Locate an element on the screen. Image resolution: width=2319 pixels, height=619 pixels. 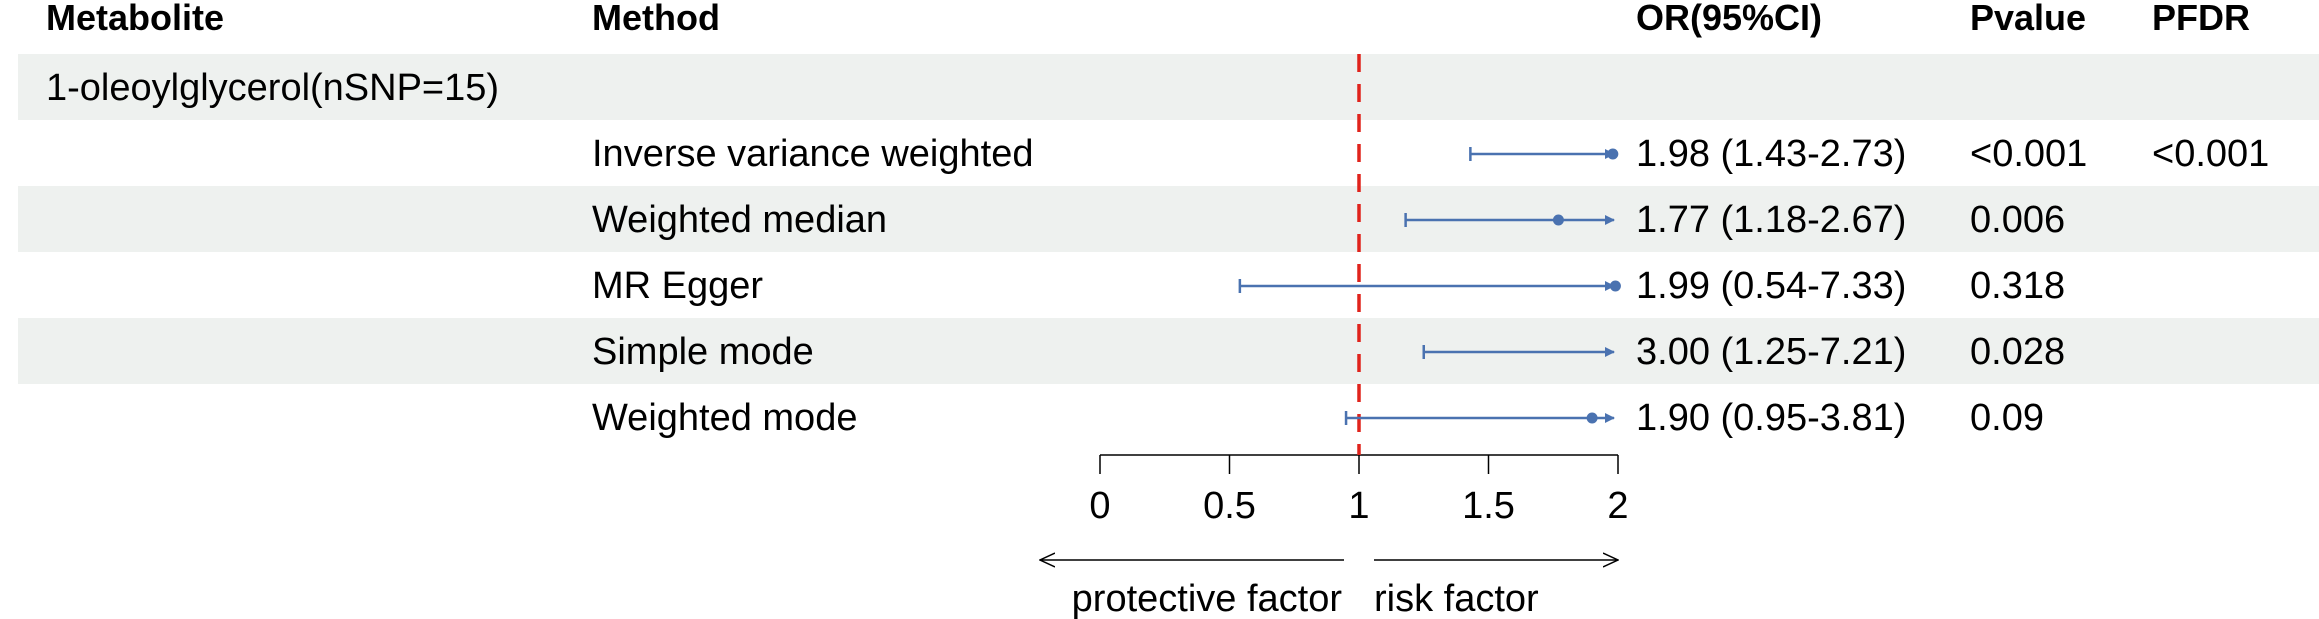
group-label: 1-oleoylglycerol(nSNP=15) is located at coordinates (273, 88).